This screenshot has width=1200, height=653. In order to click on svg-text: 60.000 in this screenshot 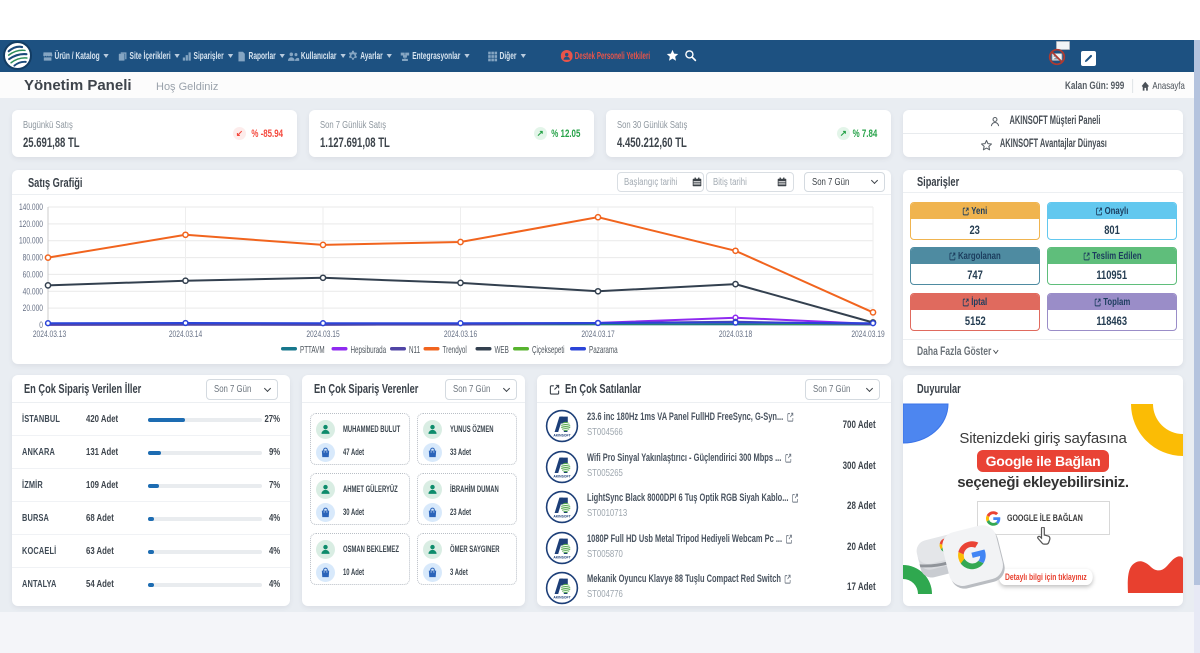, I will do `click(33, 274)`.